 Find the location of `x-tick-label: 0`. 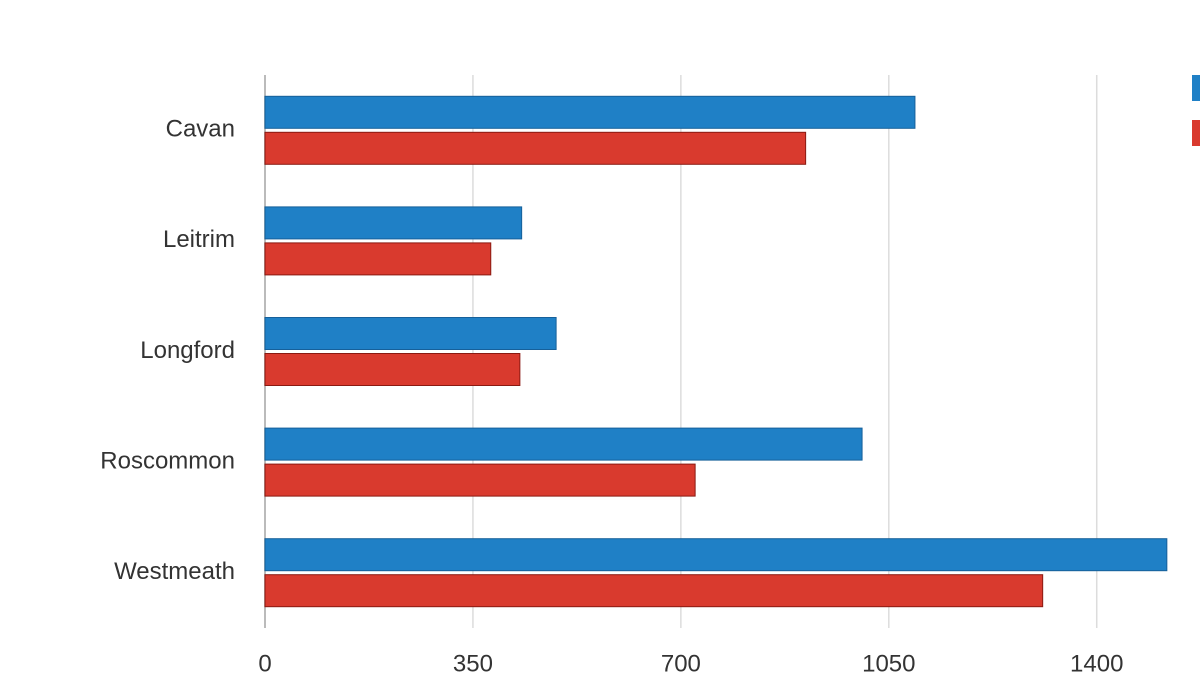

x-tick-label: 0 is located at coordinates (264, 663).